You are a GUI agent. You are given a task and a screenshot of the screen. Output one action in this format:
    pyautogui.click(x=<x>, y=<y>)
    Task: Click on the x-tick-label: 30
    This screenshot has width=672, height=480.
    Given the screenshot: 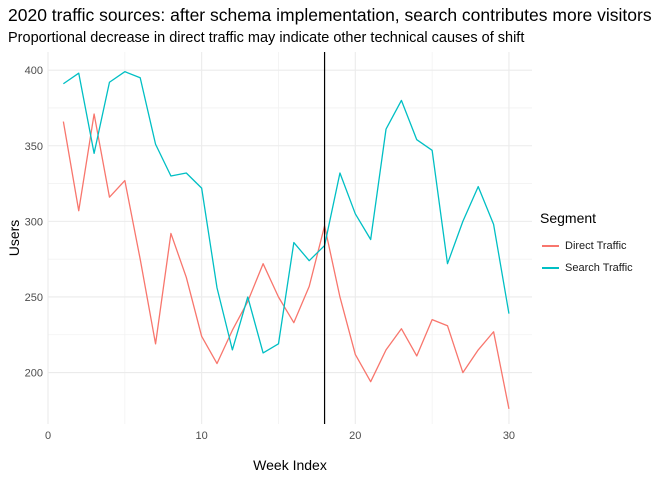 What is the action you would take?
    pyautogui.click(x=509, y=436)
    